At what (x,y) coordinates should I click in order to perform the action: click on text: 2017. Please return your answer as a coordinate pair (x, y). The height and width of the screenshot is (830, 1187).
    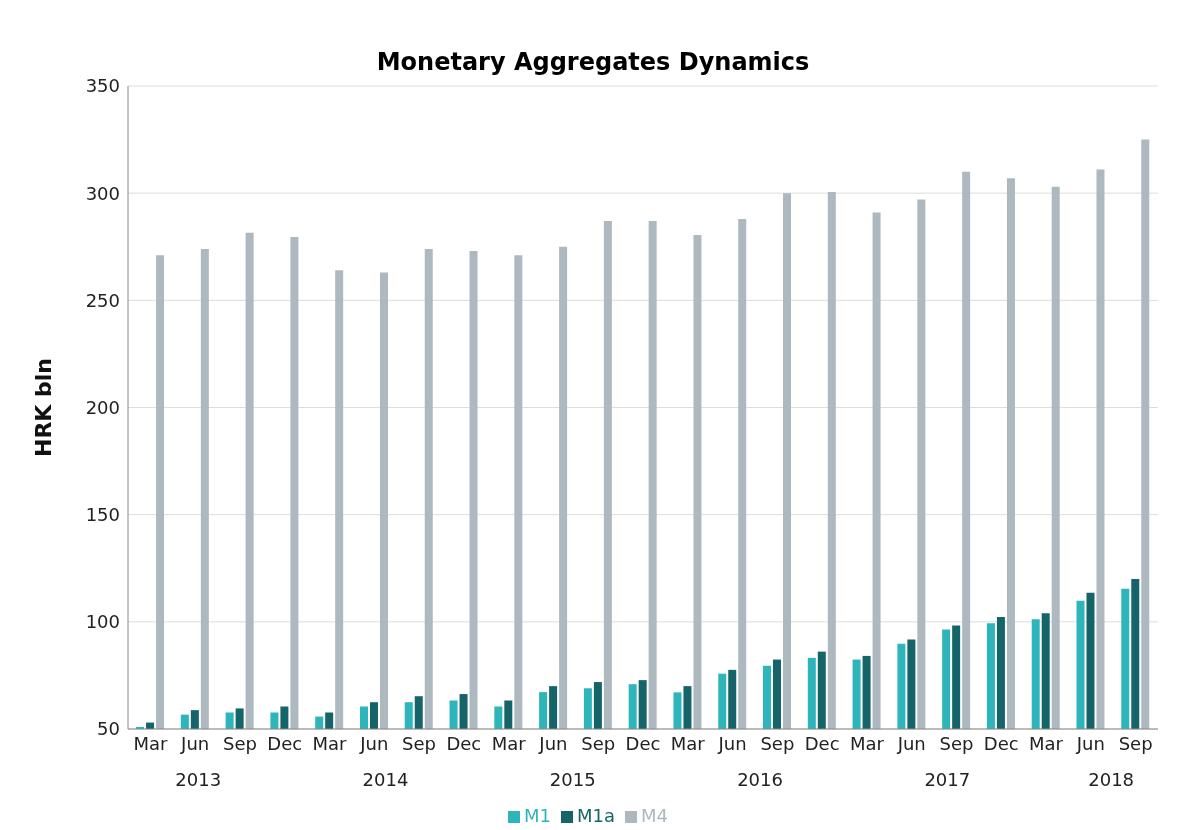
    Looking at the image, I should click on (947, 779).